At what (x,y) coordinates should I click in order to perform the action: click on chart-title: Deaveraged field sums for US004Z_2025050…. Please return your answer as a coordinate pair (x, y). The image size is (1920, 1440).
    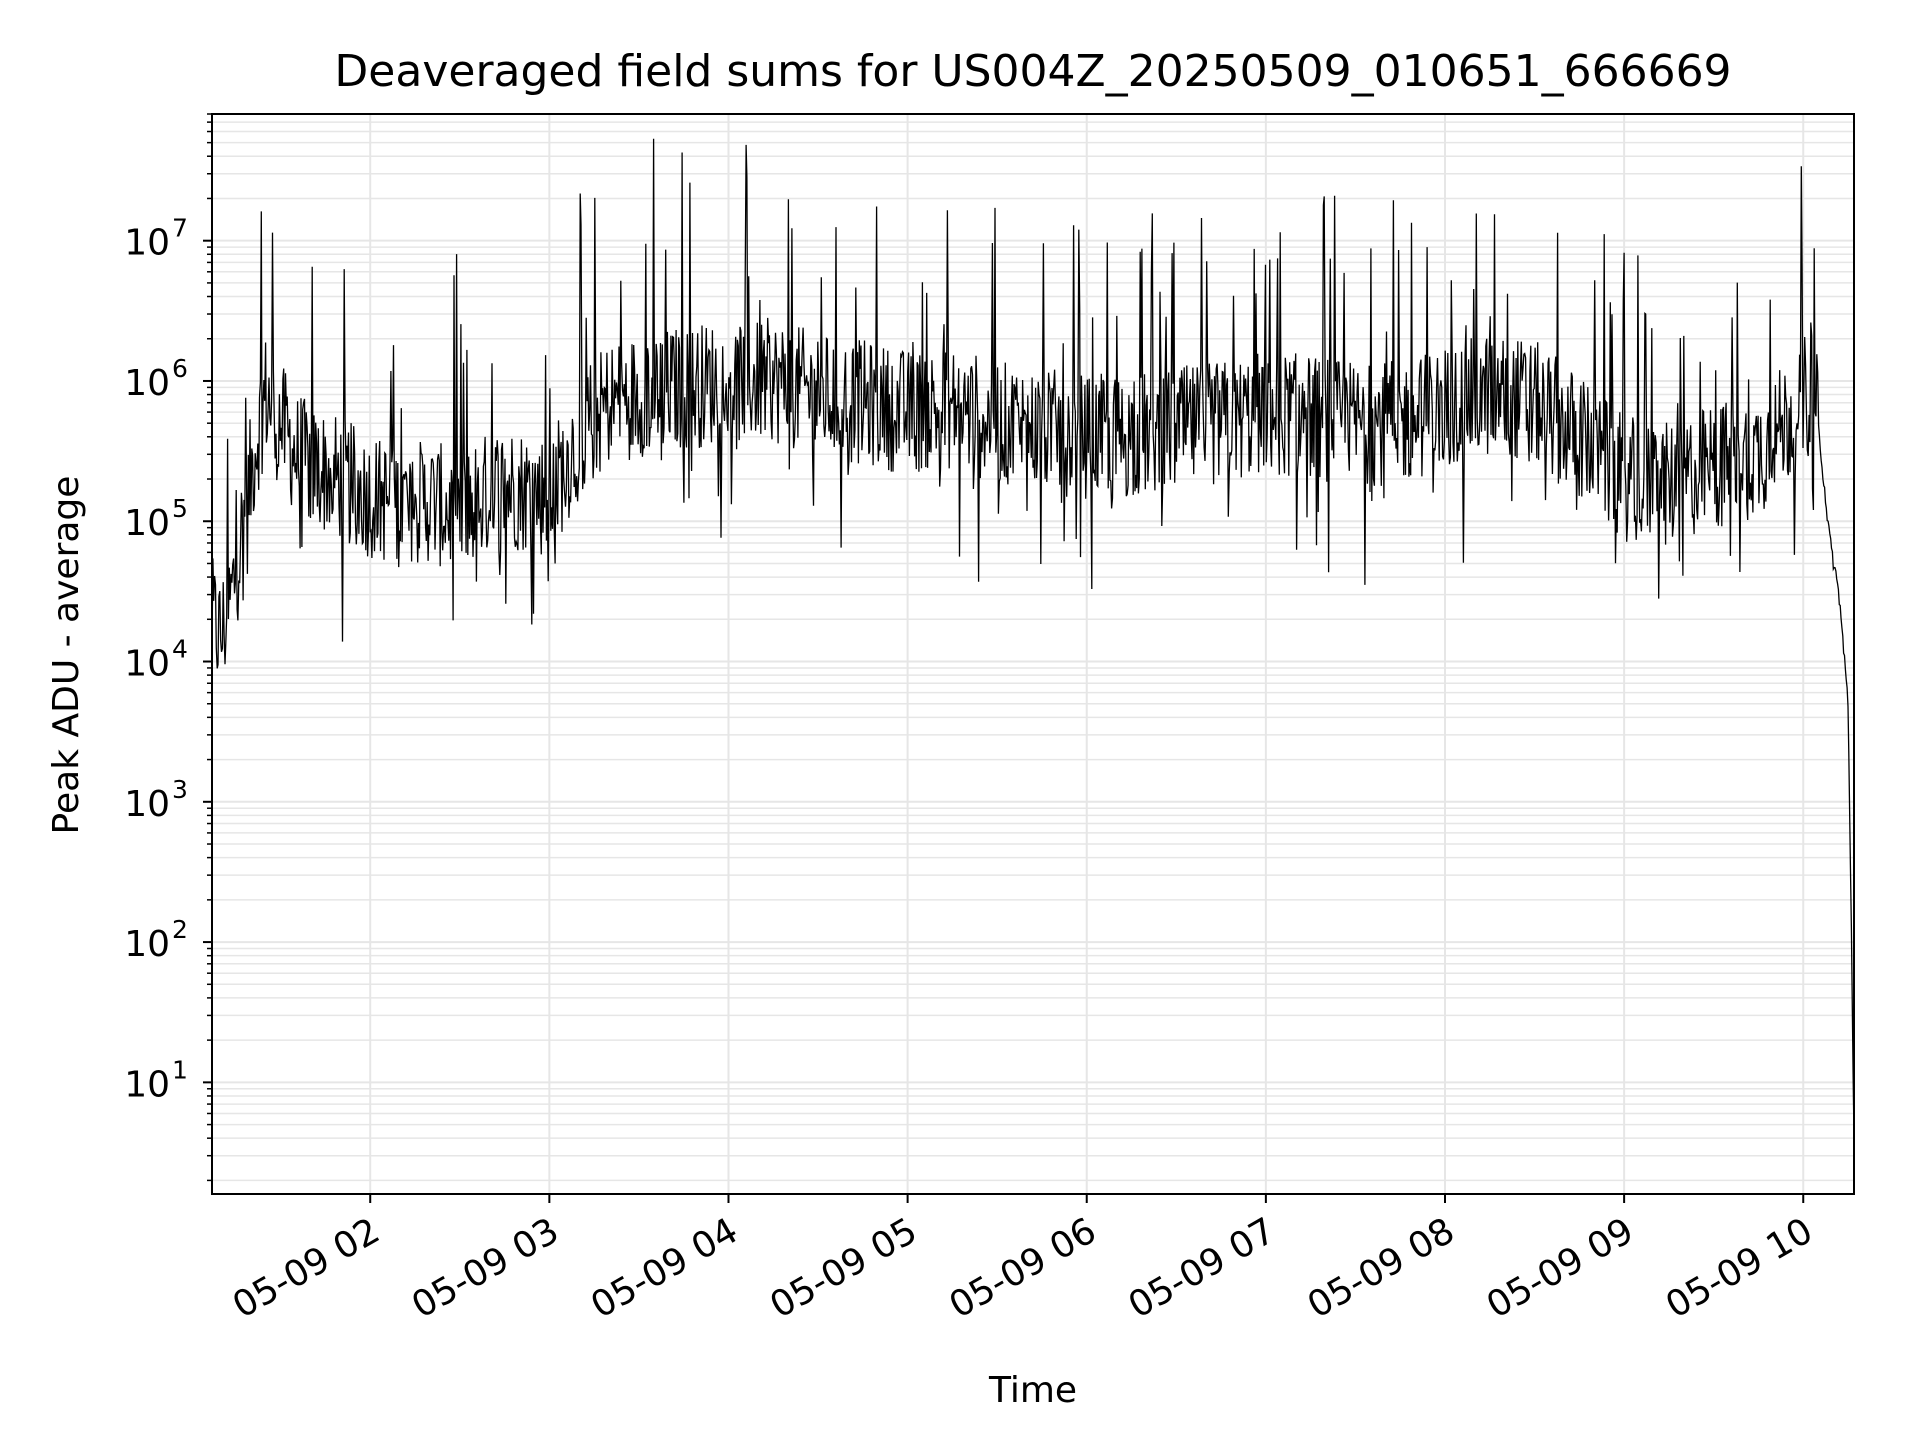
    Looking at the image, I should click on (1032, 71).